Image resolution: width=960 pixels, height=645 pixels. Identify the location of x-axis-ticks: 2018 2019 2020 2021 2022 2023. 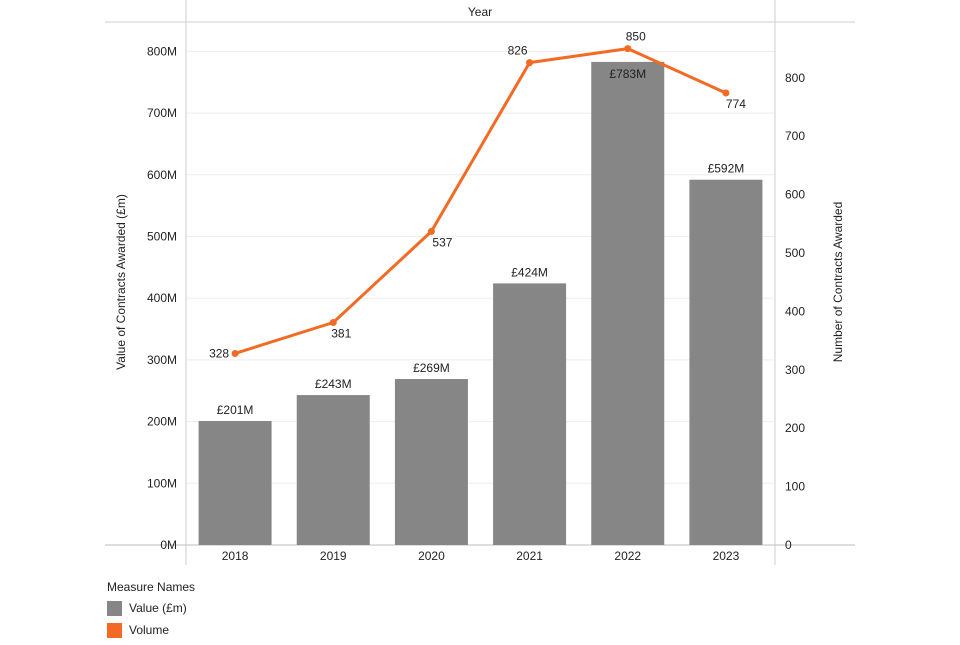
(481, 556).